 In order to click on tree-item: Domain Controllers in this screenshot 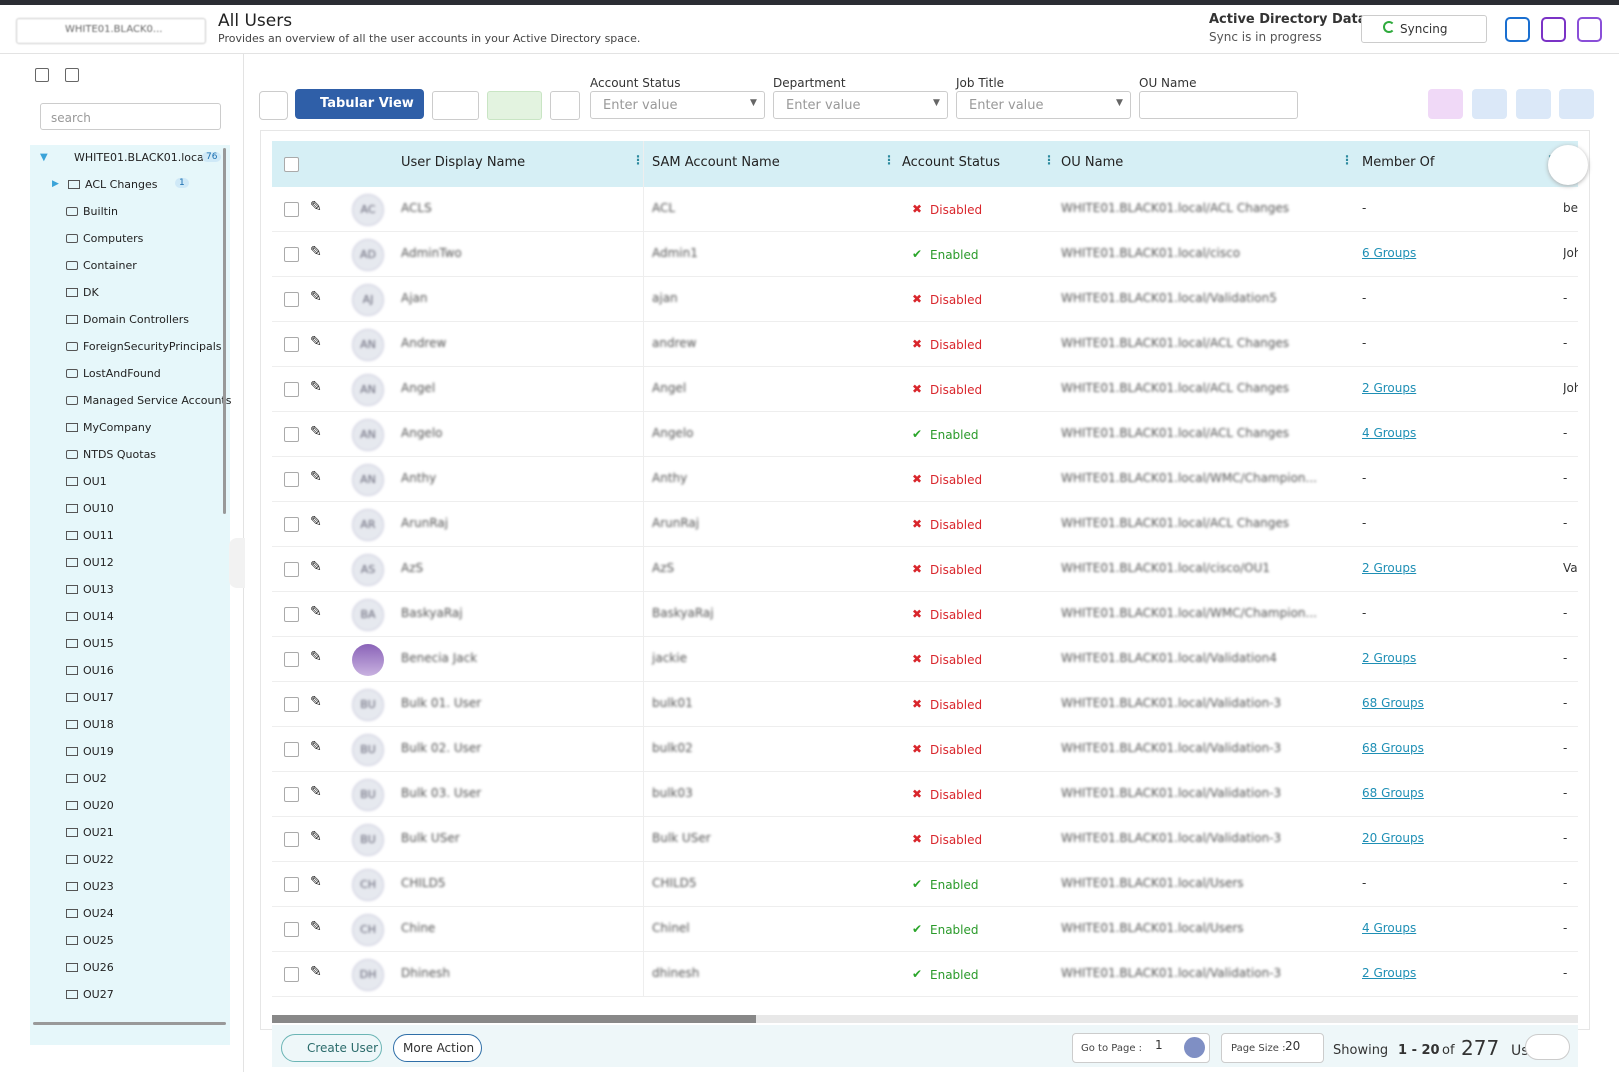, I will do `click(136, 319)`.